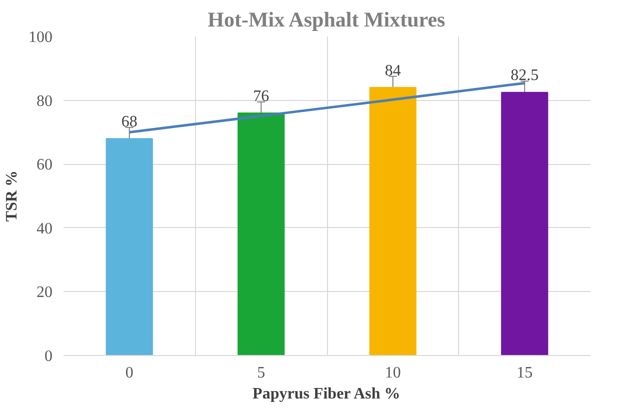 This screenshot has width=624, height=409. Describe the element at coordinates (129, 373) in the screenshot. I see `x-tick-label: 0` at that location.